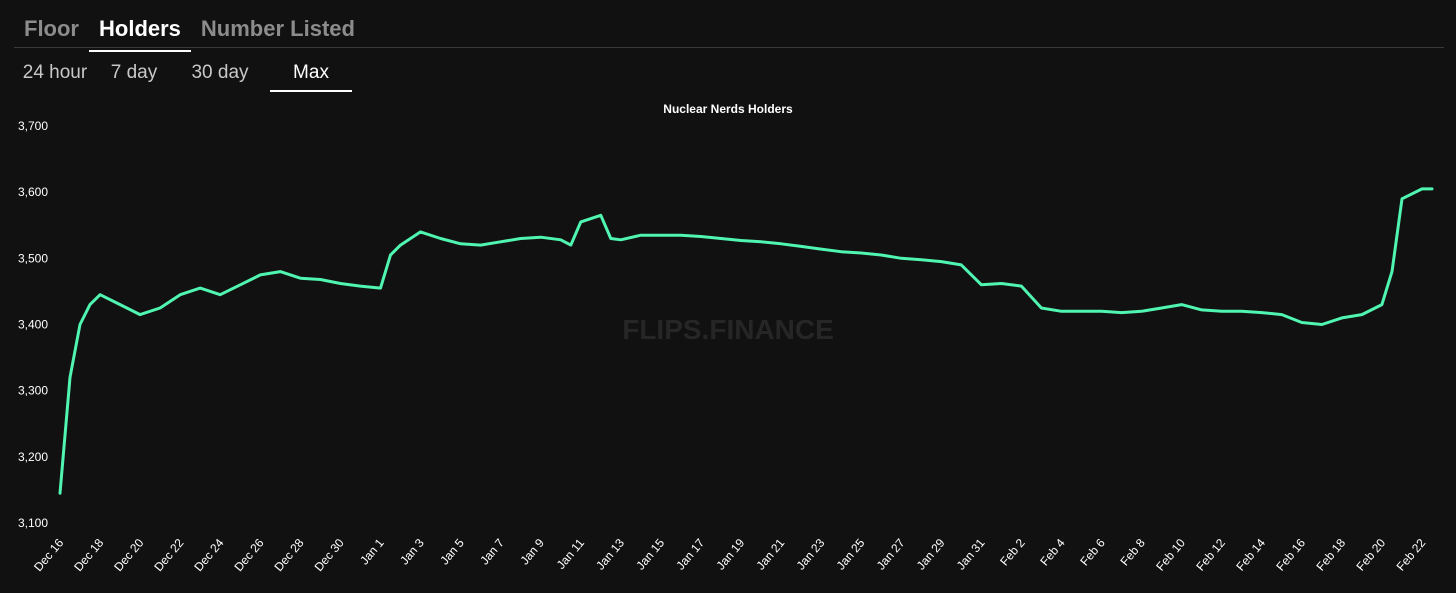  I want to click on x-tick-label: Feb 20, so click(1371, 555).